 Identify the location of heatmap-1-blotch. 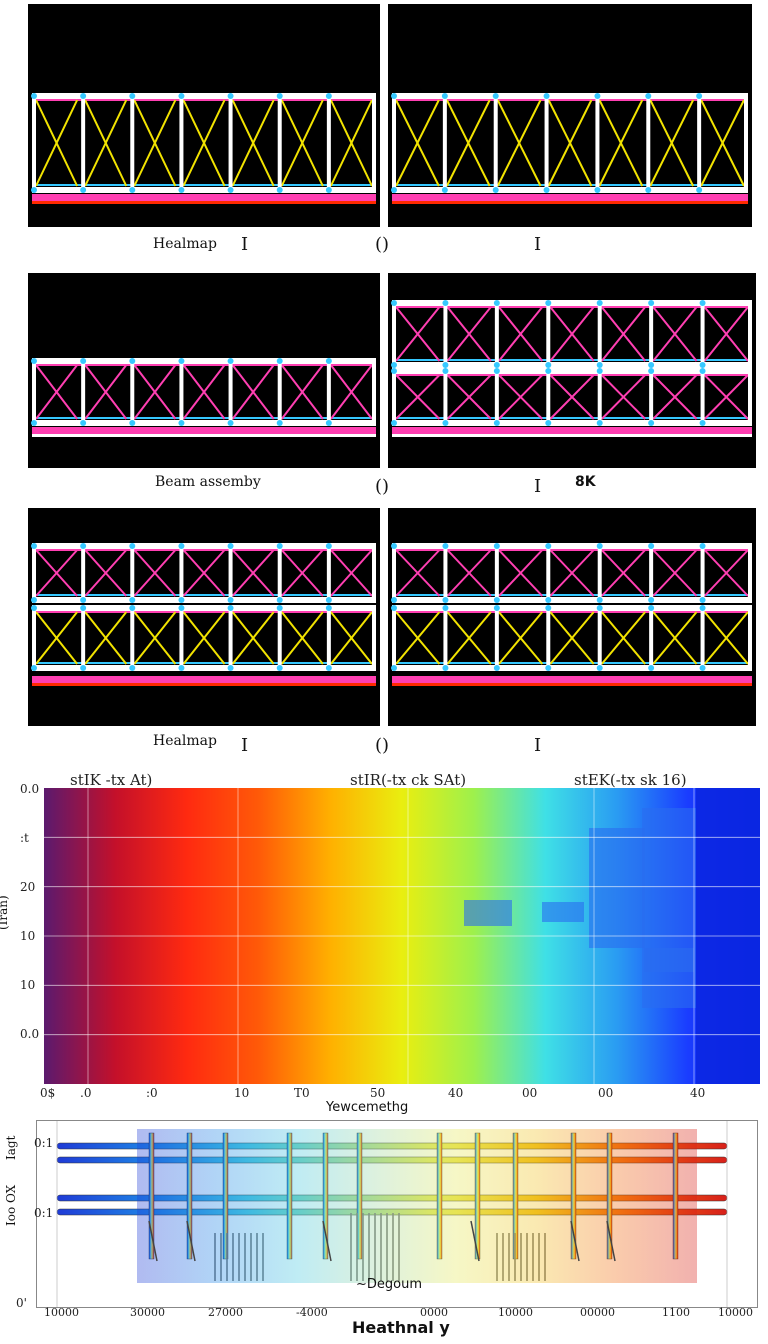
(617, 888).